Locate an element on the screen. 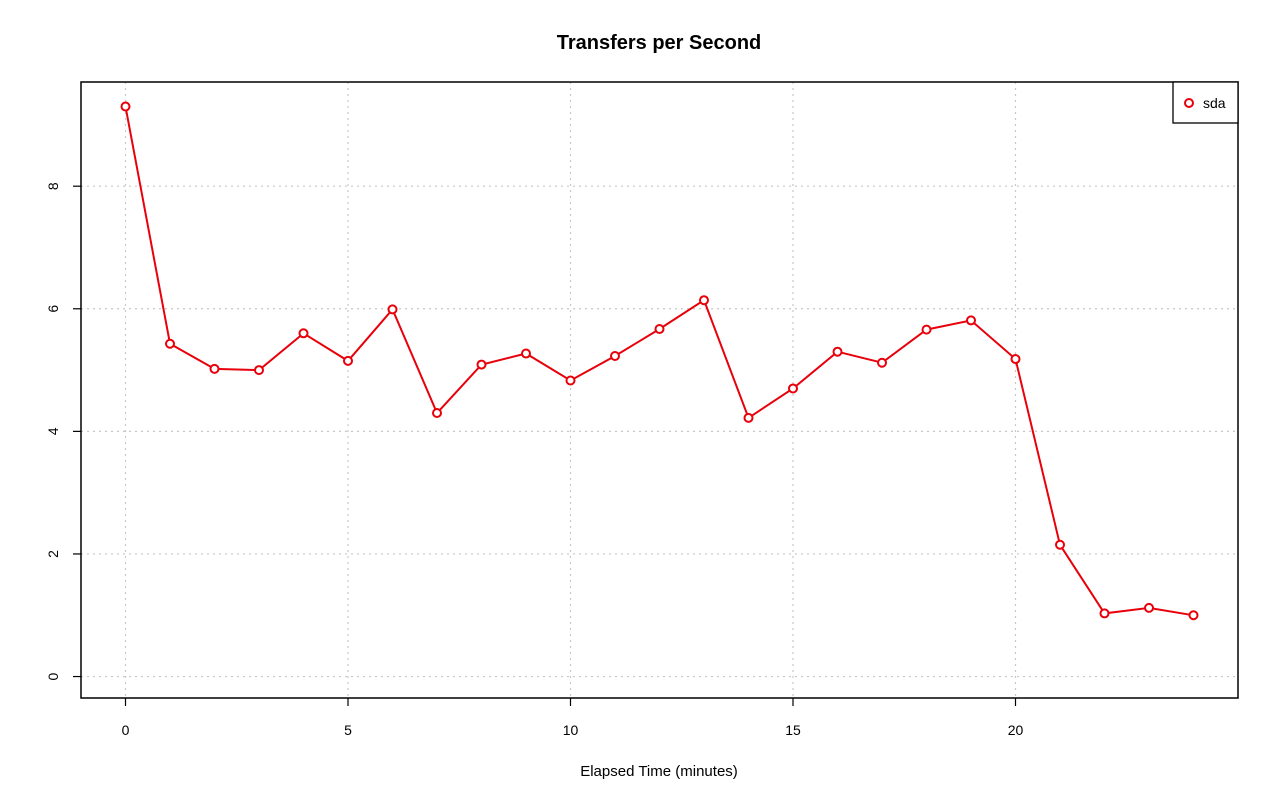  y-tick-label: 8 is located at coordinates (53, 186).